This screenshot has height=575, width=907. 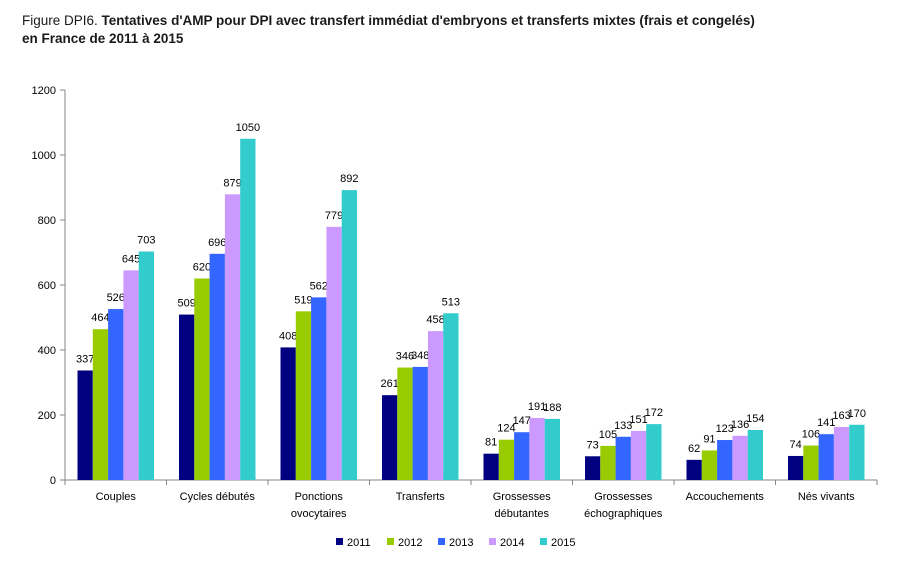 I want to click on legend-label: 2014, so click(x=512, y=543).